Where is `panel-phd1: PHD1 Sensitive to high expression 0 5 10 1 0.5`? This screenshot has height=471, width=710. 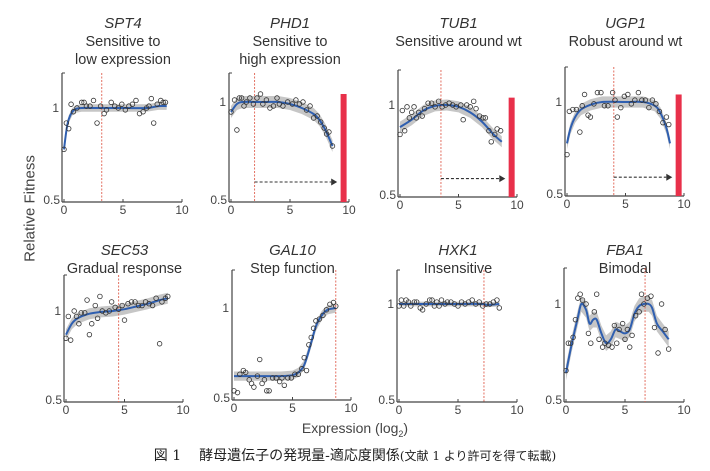 panel-phd1: PHD1 Sensitive to high expression 0 5 10 1 0.5 is located at coordinates (283, 116).